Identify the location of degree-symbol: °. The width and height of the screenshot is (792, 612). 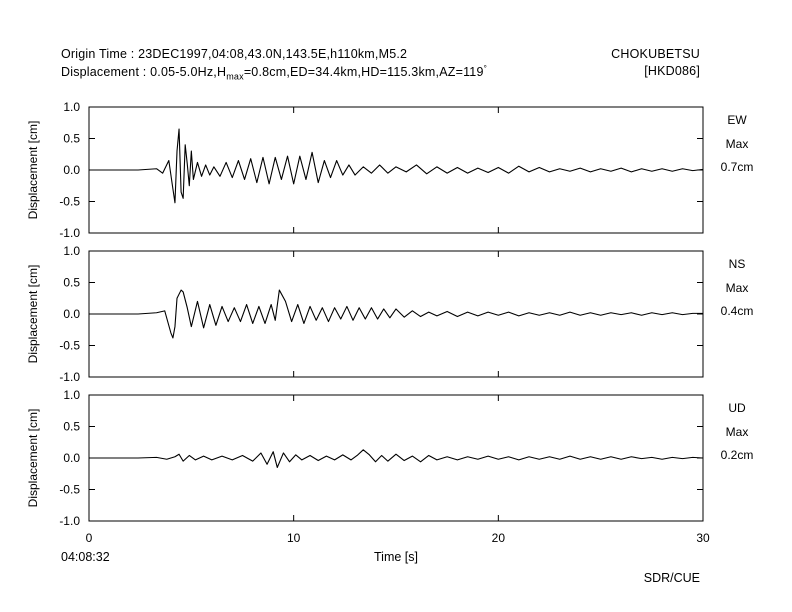
(485, 68).